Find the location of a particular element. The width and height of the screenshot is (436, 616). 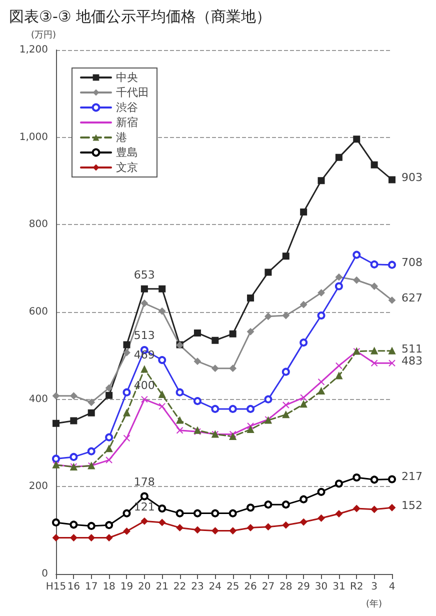

legend-label: 豊島 is located at coordinates (127, 152).